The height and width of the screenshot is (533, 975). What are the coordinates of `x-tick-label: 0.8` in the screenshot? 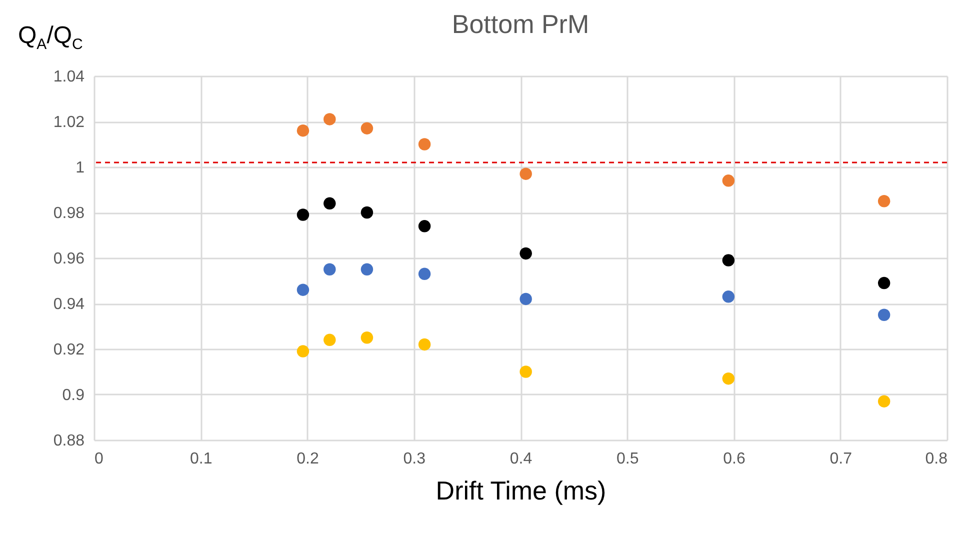 It's located at (936, 459).